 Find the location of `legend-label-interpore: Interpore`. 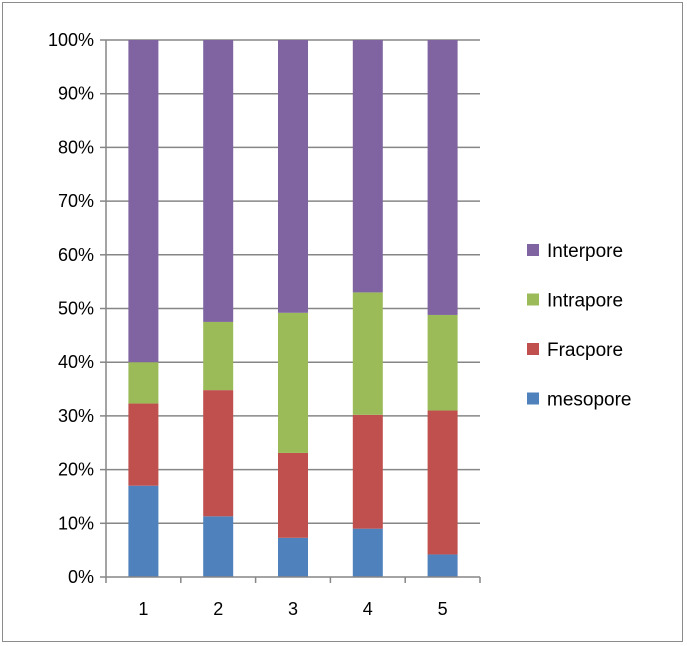

legend-label-interpore: Interpore is located at coordinates (585, 251).